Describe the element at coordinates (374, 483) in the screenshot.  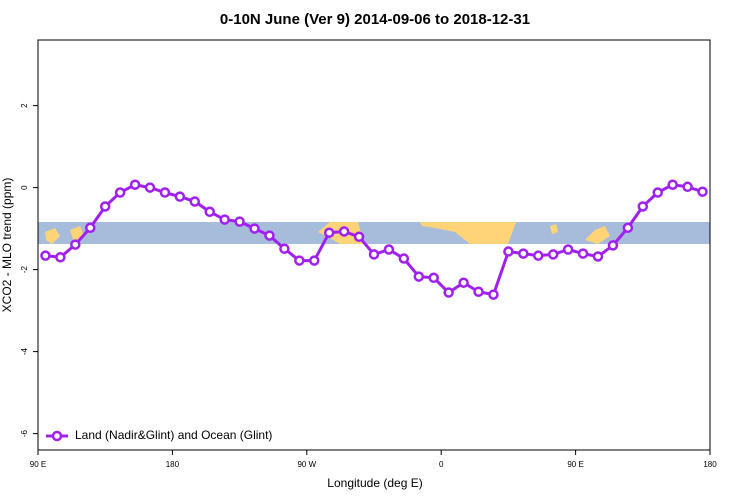
I see `x-axis-label: Longitude (deg E)` at that location.